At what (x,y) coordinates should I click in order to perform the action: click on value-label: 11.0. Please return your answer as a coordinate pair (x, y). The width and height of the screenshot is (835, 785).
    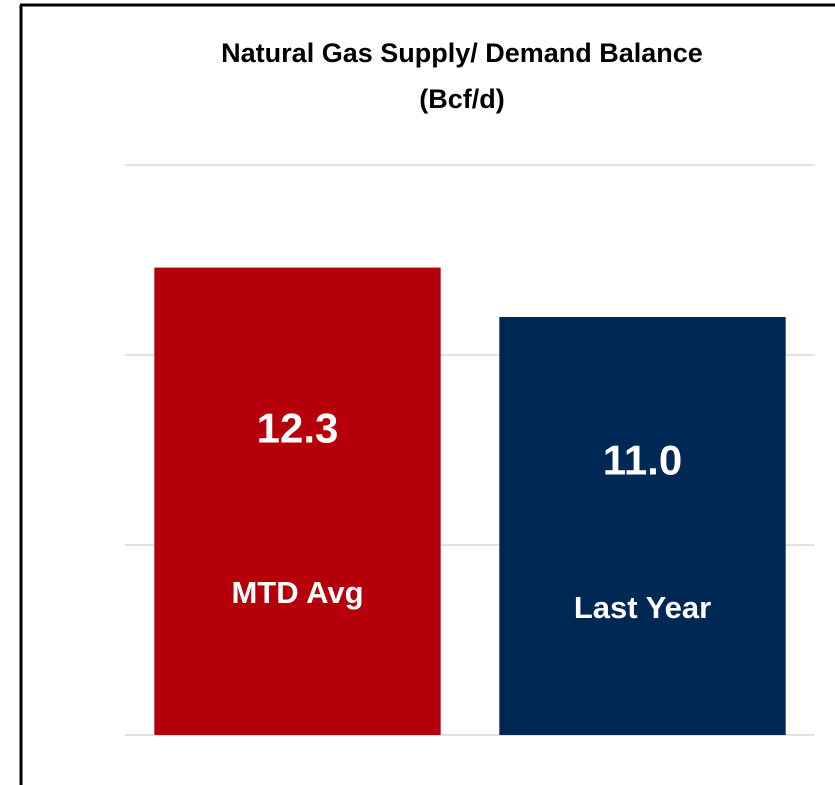
    Looking at the image, I should click on (642, 459).